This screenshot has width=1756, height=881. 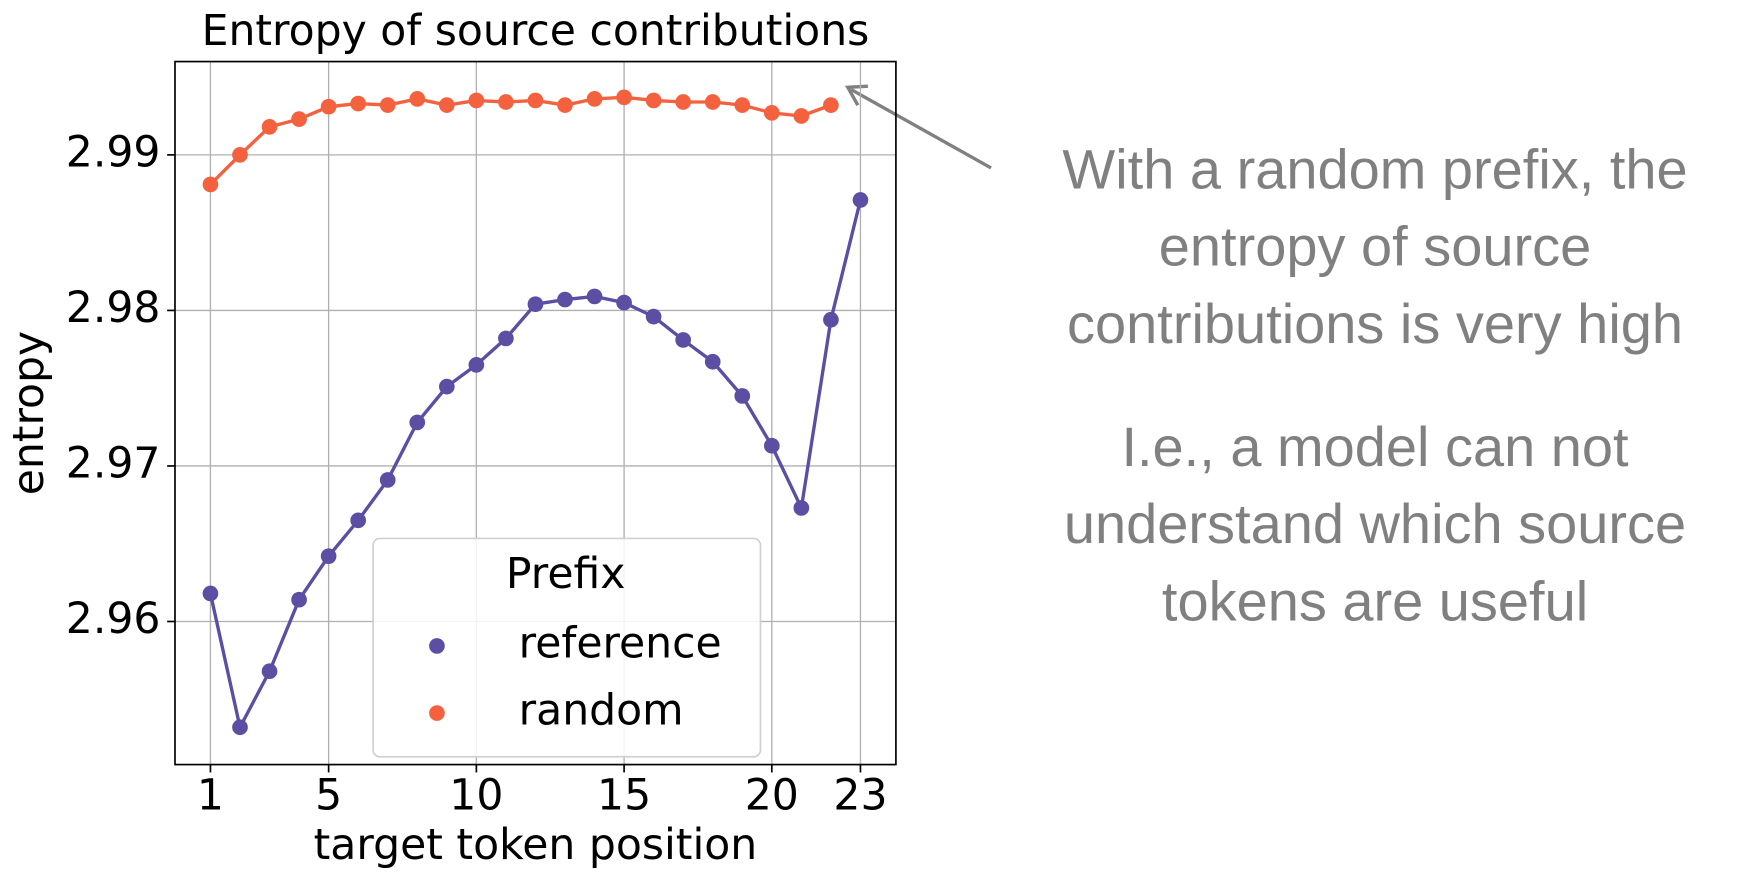 I want to click on annotation: understand which source, so click(x=1375, y=523).